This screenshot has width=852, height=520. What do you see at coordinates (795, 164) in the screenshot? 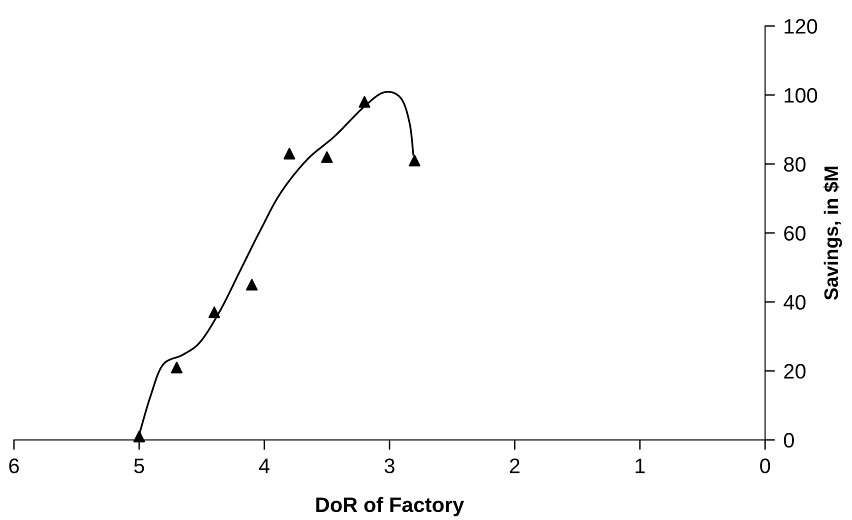
I see `y-tick-label: 80` at bounding box center [795, 164].